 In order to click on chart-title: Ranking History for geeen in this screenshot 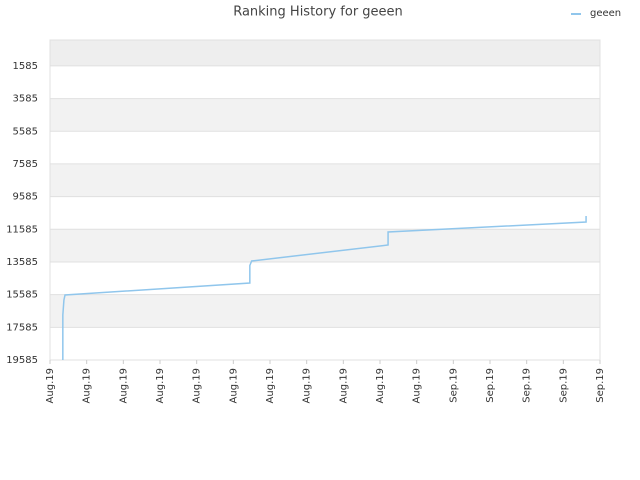, I will do `click(318, 12)`.